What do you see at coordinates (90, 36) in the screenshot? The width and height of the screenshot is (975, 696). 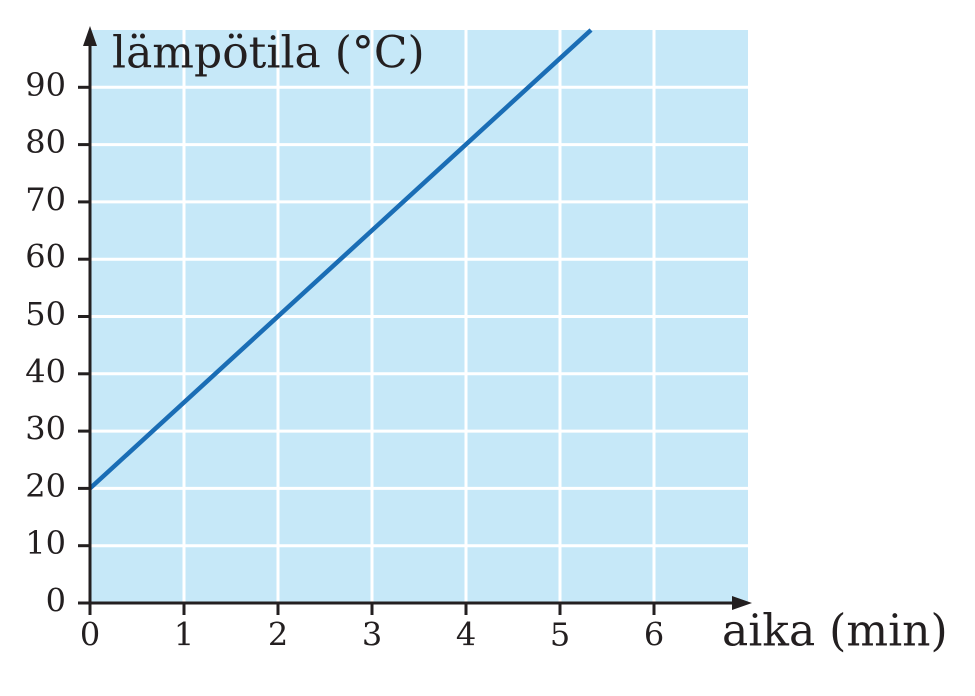 I see `y-axis-arrow` at bounding box center [90, 36].